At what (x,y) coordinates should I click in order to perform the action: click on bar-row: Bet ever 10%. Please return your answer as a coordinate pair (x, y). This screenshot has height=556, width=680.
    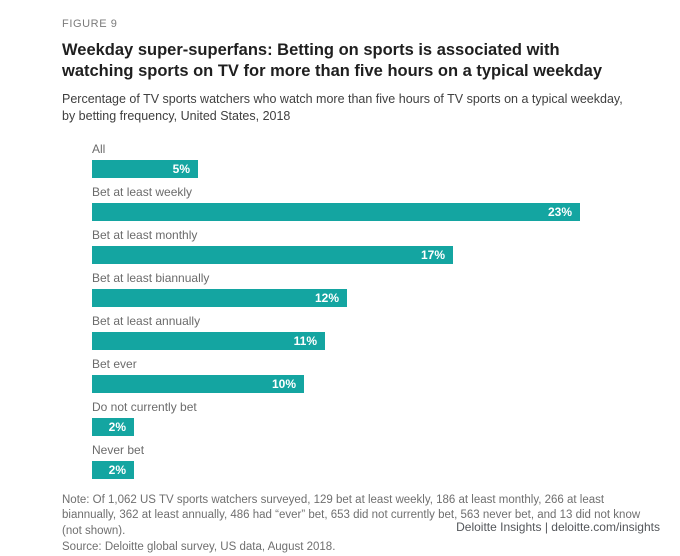
    Looking at the image, I should click on (376, 375).